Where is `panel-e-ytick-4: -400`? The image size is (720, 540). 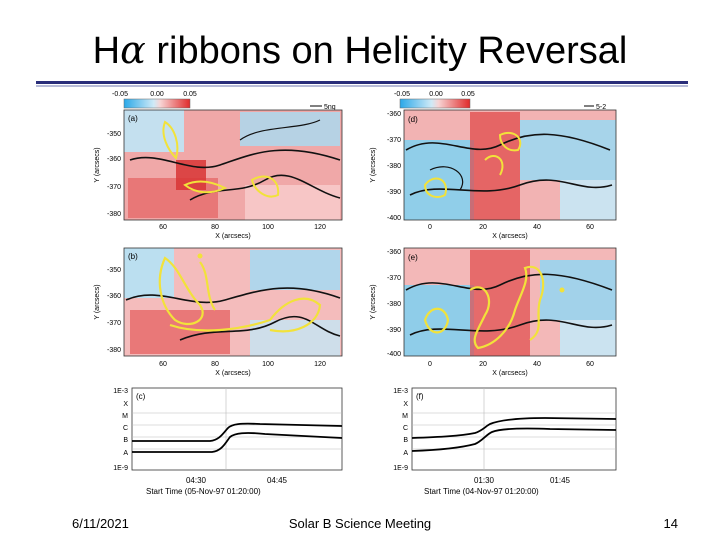
panel-e-ytick-4: -400 is located at coordinates (394, 354).